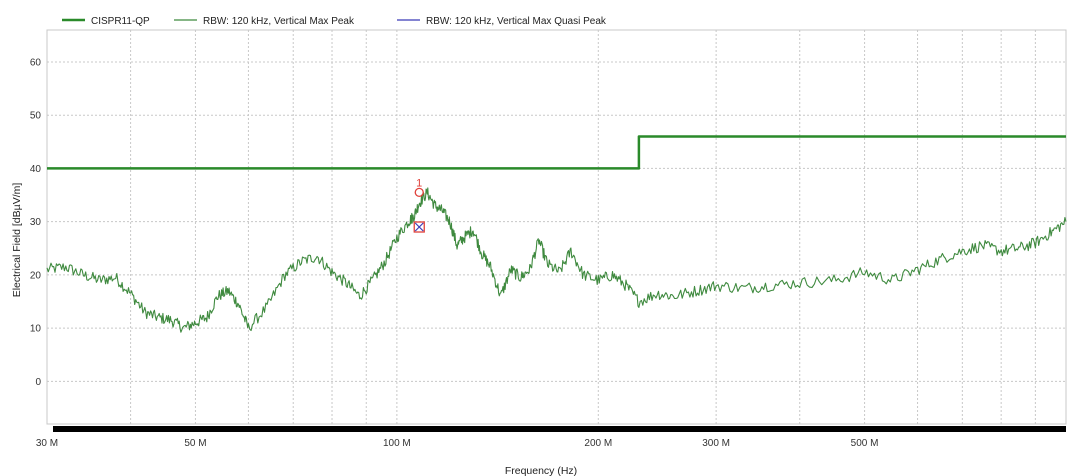 This screenshot has width=1067, height=476. What do you see at coordinates (419, 205) in the screenshot?
I see `marker-layer: 1` at bounding box center [419, 205].